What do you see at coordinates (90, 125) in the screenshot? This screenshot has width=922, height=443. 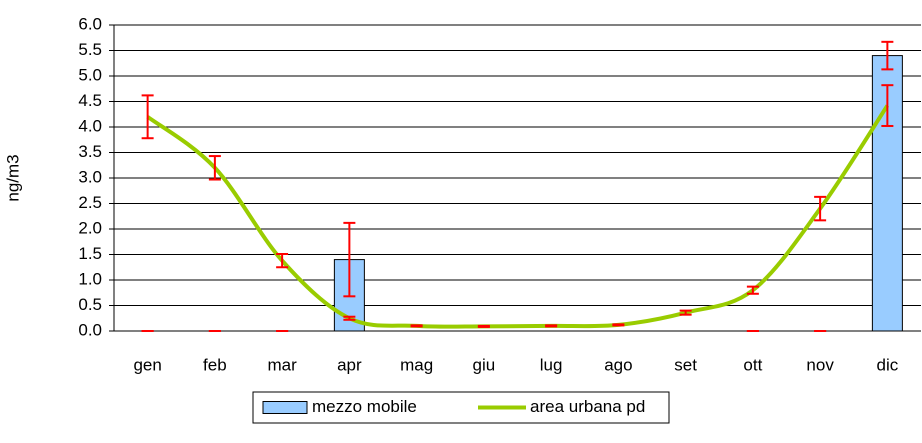 I see `y-tick-label: 4.0` at bounding box center [90, 125].